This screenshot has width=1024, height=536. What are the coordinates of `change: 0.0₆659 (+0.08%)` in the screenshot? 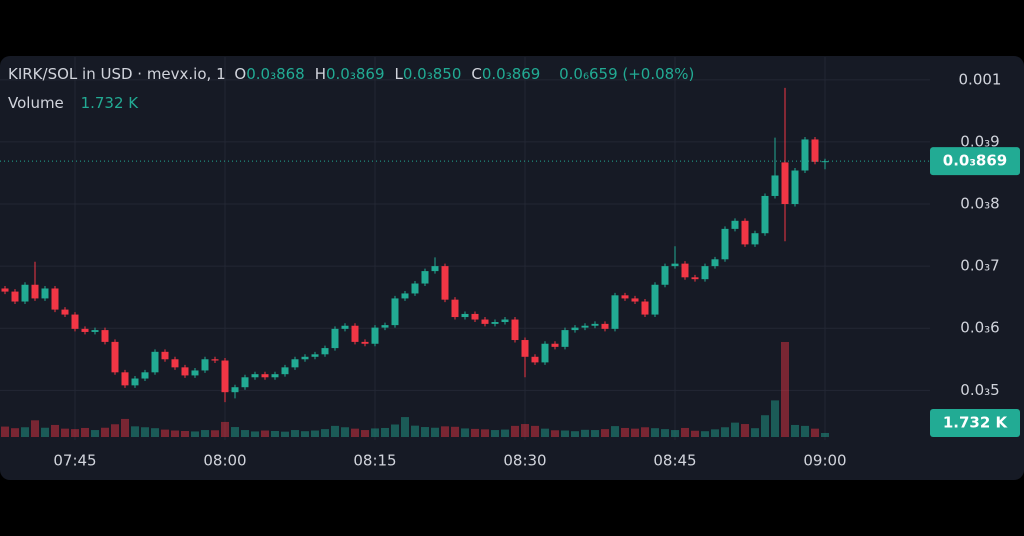 It's located at (627, 74).